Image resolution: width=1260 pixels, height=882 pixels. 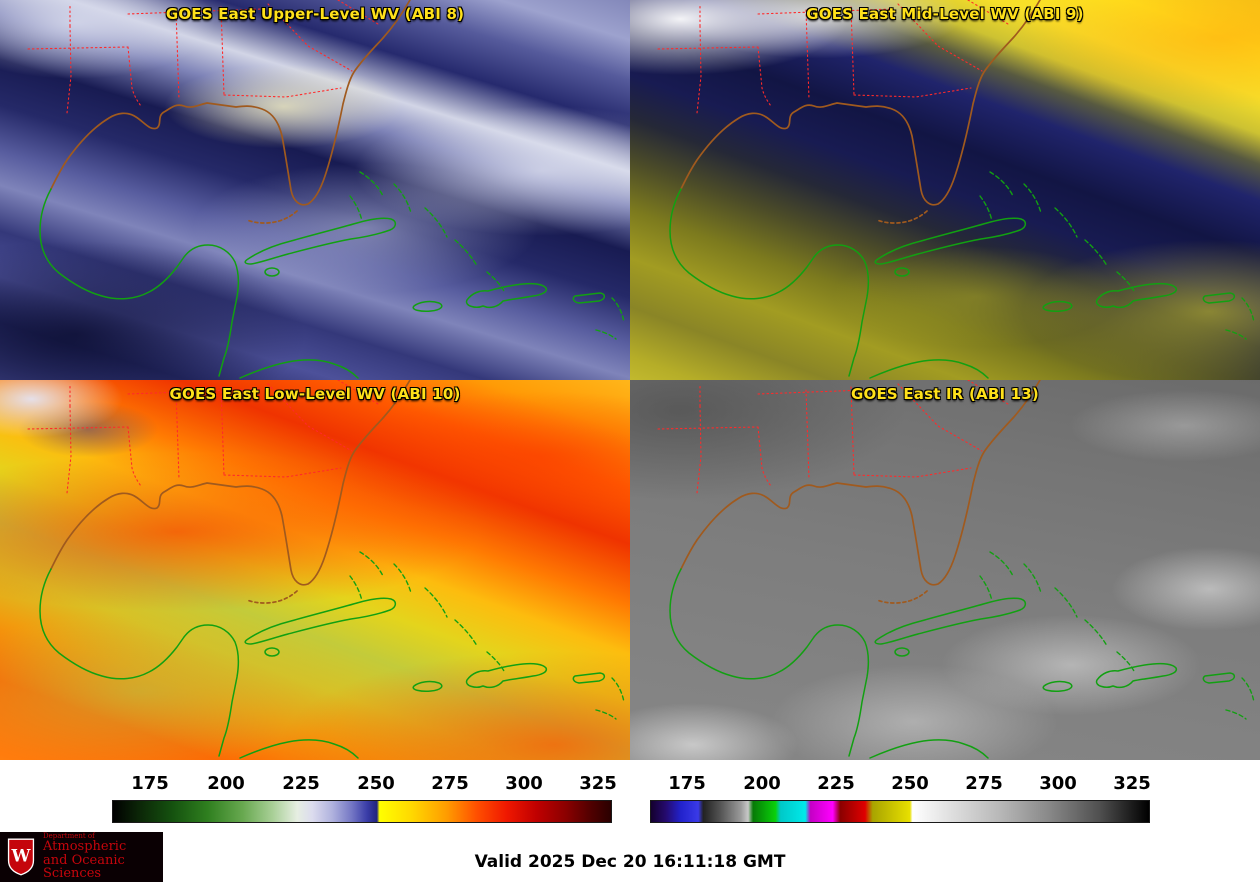 I want to click on logo-name-line2: and Oceanic Sciences, so click(x=84, y=867).